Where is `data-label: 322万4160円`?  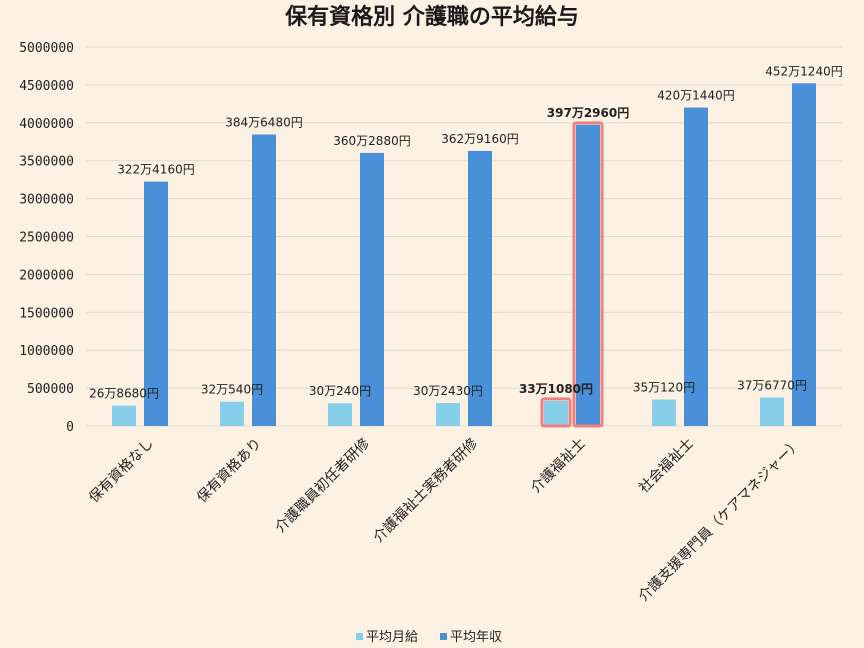
data-label: 322万4160円 is located at coordinates (155, 170).